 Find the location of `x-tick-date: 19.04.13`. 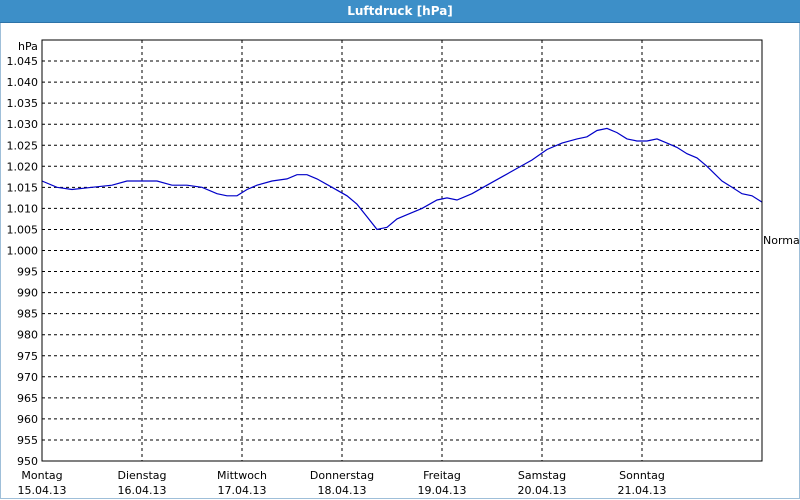

x-tick-date: 19.04.13 is located at coordinates (442, 490).